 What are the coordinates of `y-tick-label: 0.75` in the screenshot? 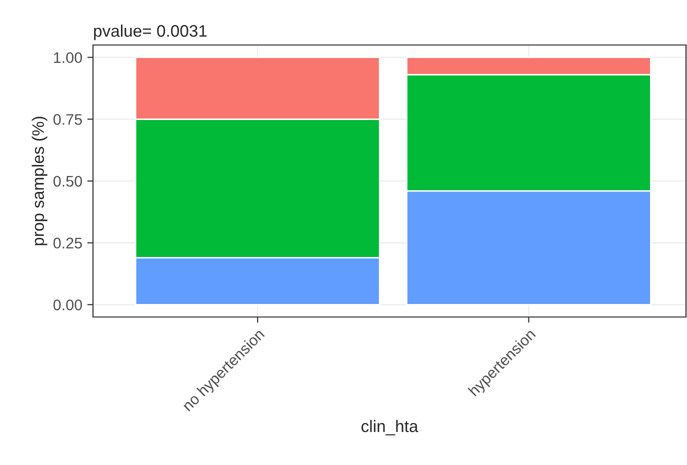 It's located at (67, 119).